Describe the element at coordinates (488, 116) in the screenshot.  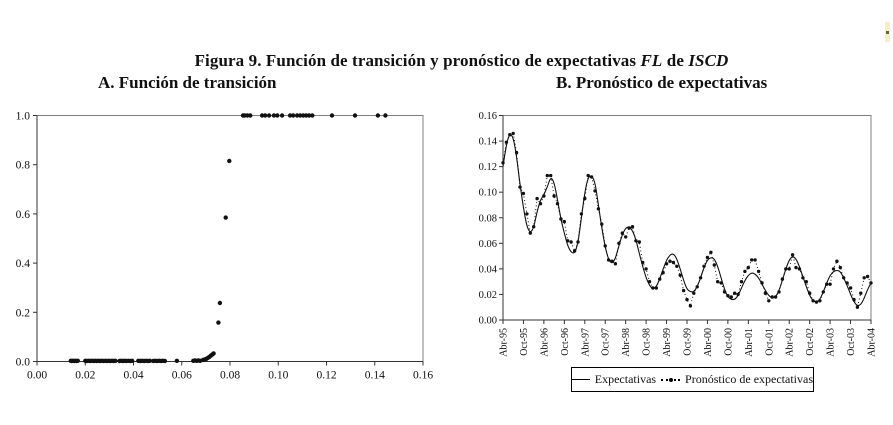
I see `y-axis-tick-label: 0.16` at that location.